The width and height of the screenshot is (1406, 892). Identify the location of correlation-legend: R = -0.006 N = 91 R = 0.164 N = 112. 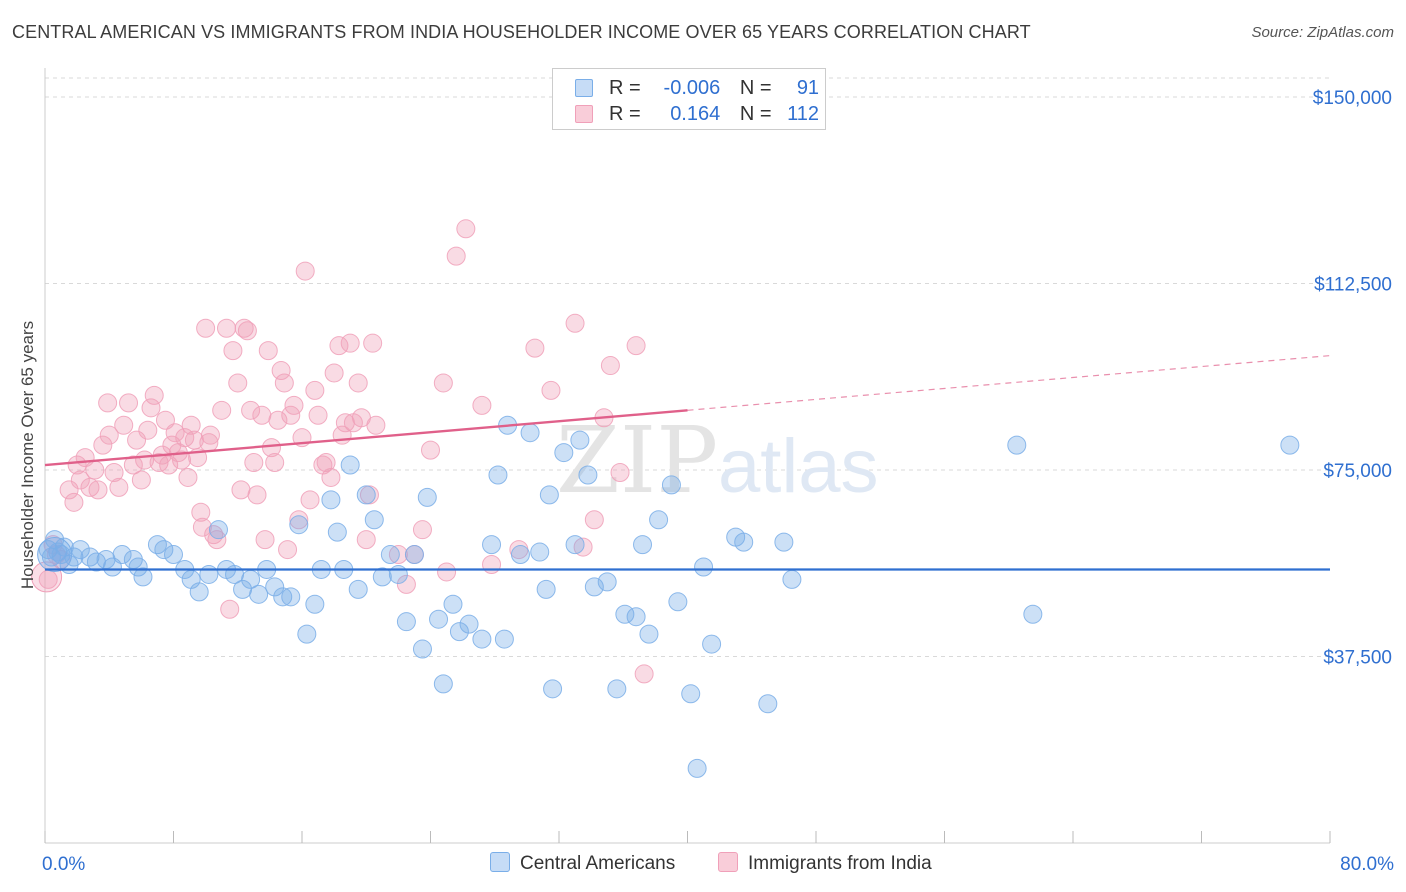
(689, 99).